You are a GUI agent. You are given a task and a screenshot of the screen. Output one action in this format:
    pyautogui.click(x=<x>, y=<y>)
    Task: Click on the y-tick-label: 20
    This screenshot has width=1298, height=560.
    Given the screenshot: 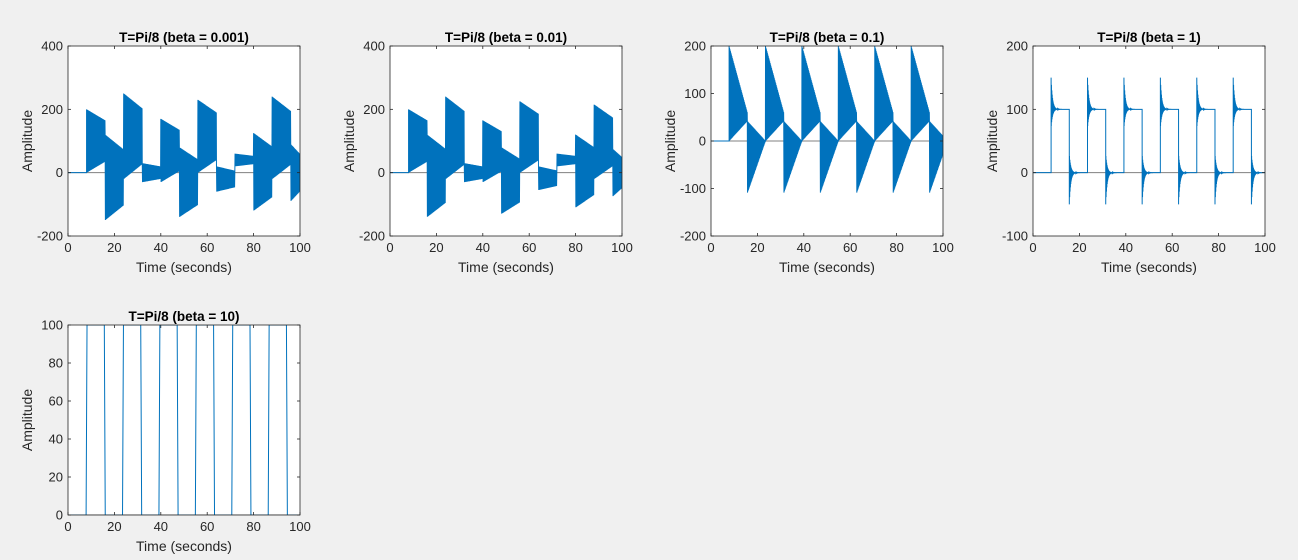 What is the action you would take?
    pyautogui.click(x=56, y=477)
    